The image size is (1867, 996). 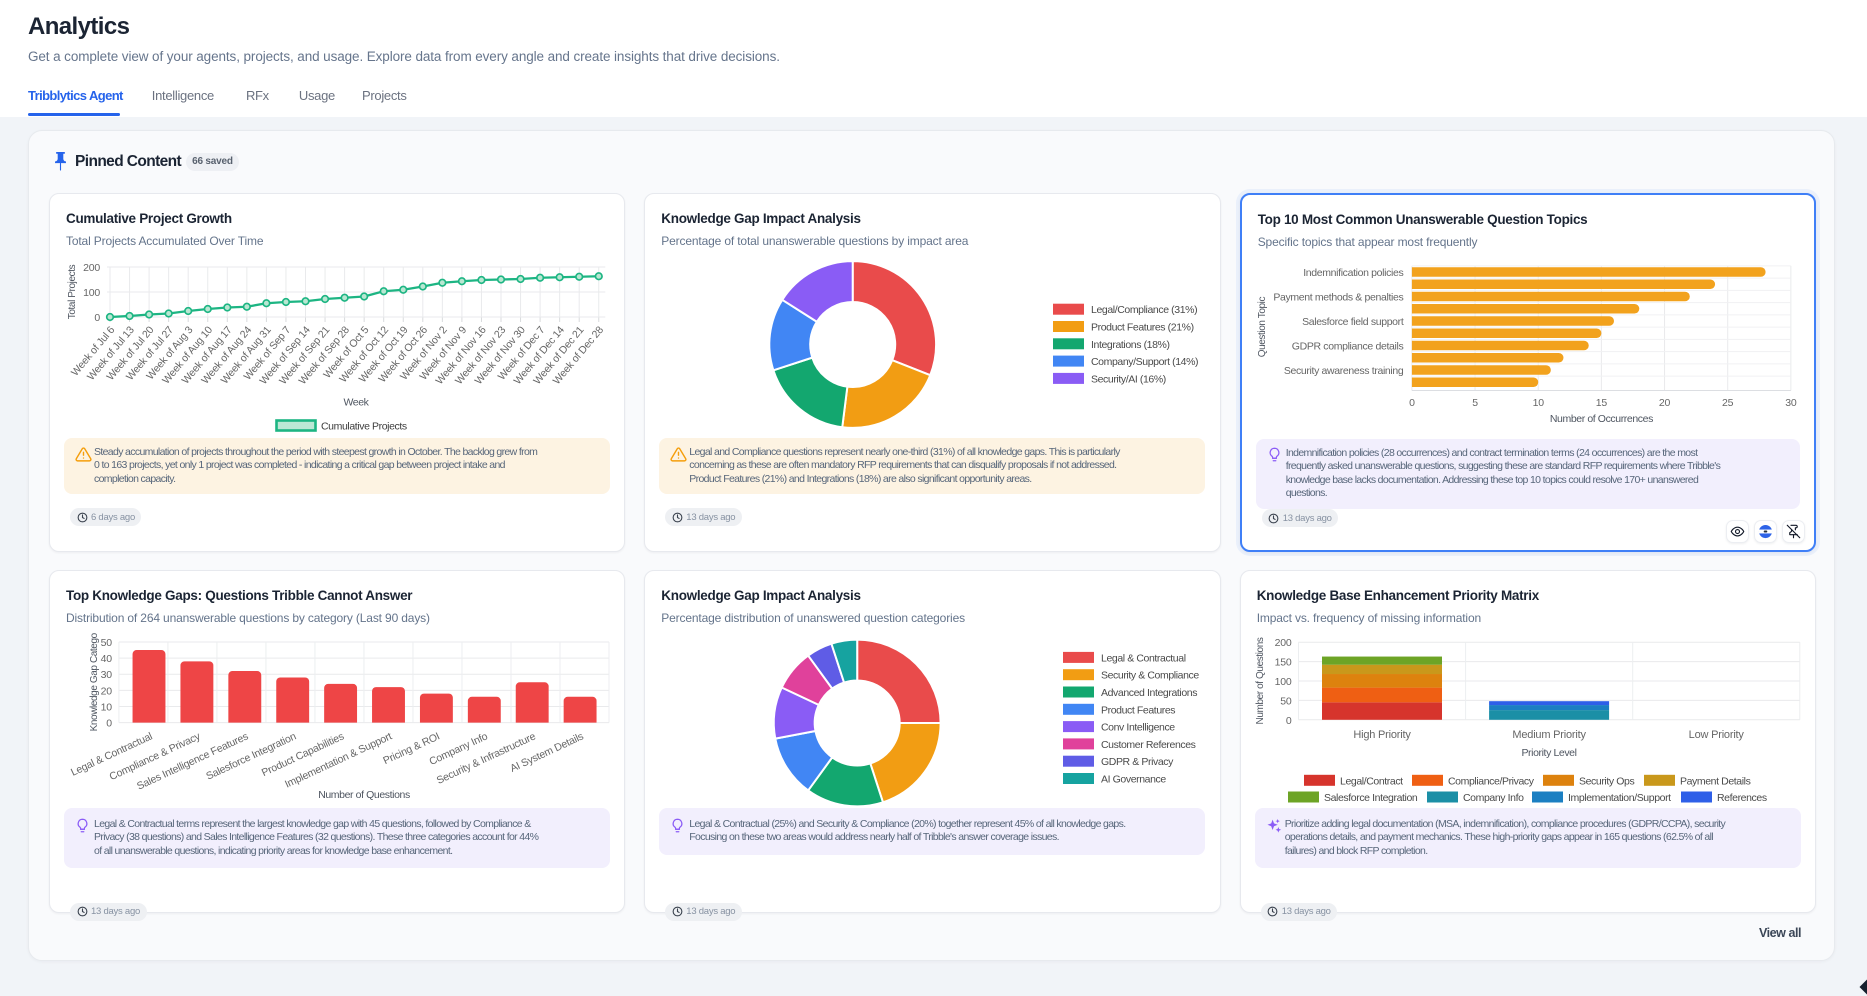 I want to click on svg-text: Payment Details, so click(x=1715, y=781).